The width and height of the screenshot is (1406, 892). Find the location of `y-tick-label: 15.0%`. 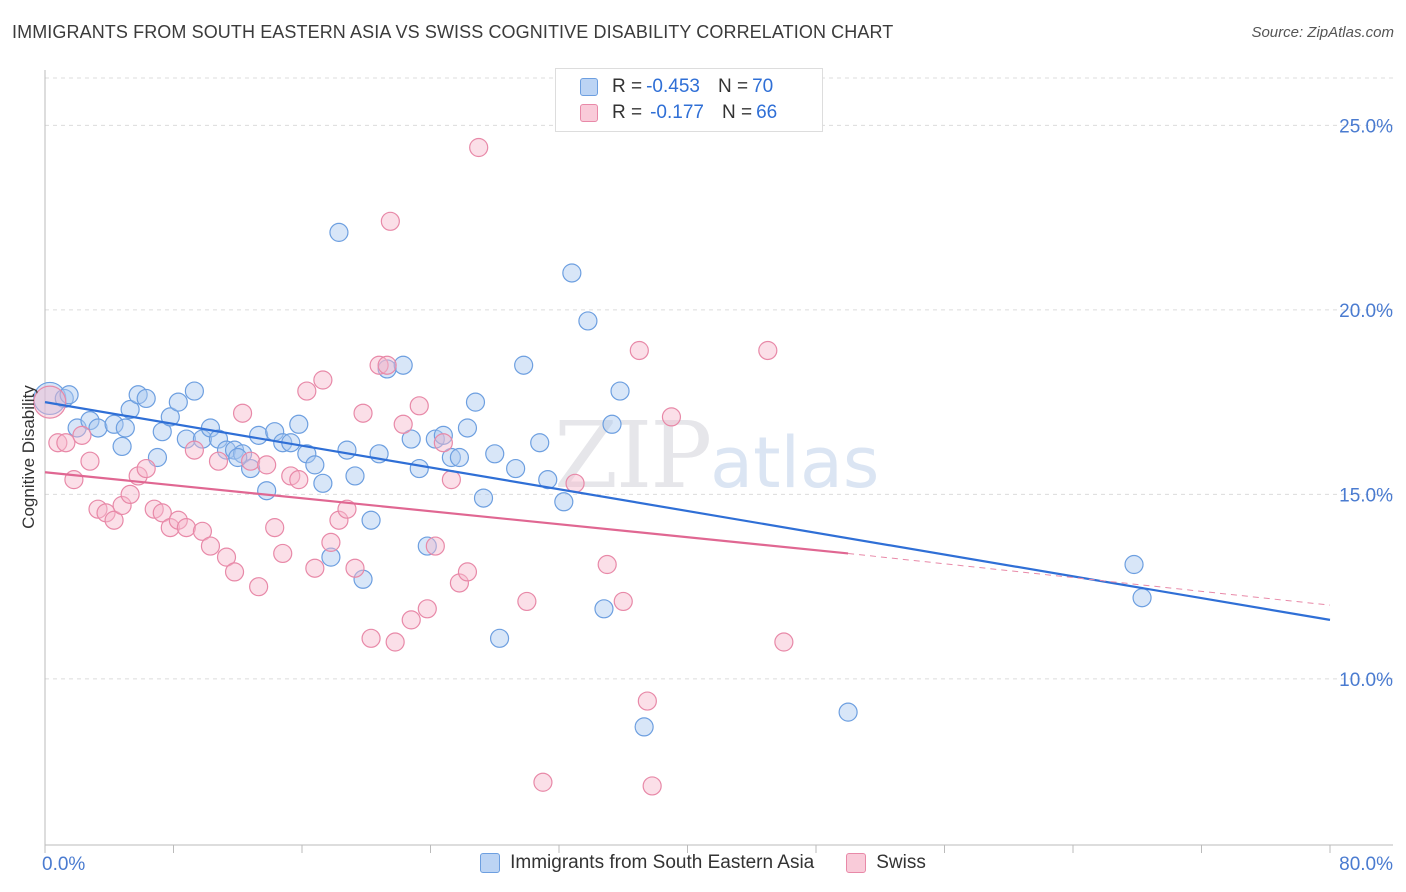

y-tick-label: 15.0% is located at coordinates (1366, 495).